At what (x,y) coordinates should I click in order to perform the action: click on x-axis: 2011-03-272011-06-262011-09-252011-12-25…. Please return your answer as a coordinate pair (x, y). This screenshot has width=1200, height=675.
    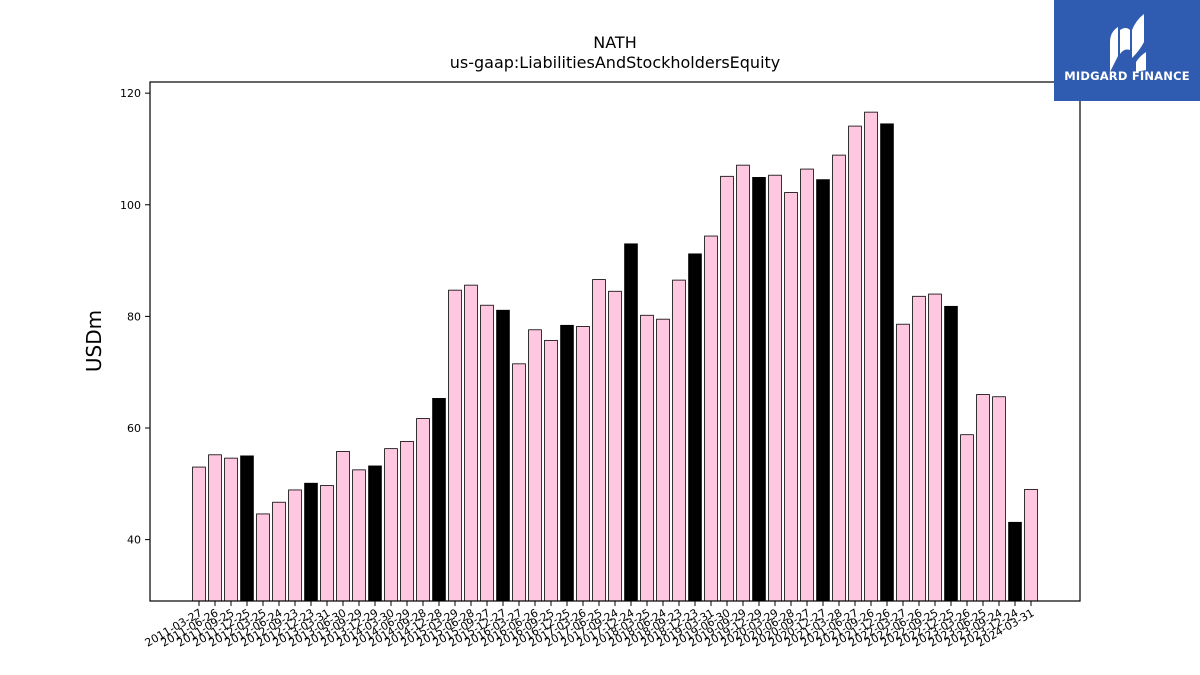
    Looking at the image, I should click on (590, 625).